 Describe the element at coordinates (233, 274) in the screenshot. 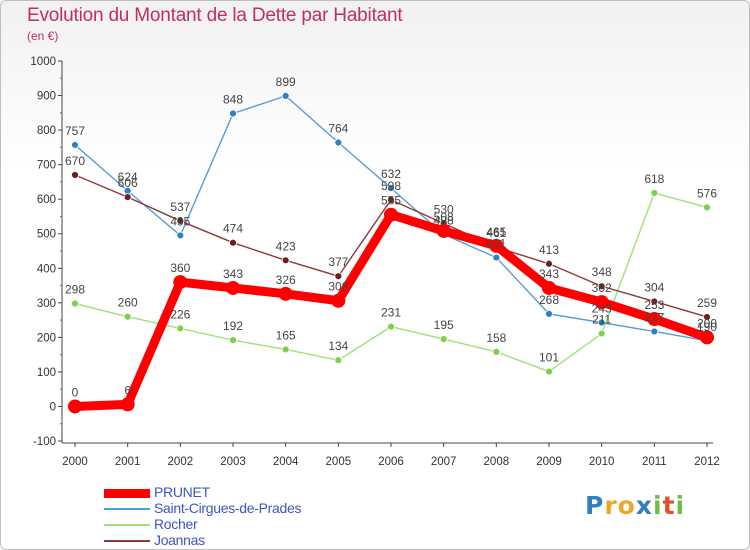

I see `data-label: 343` at that location.